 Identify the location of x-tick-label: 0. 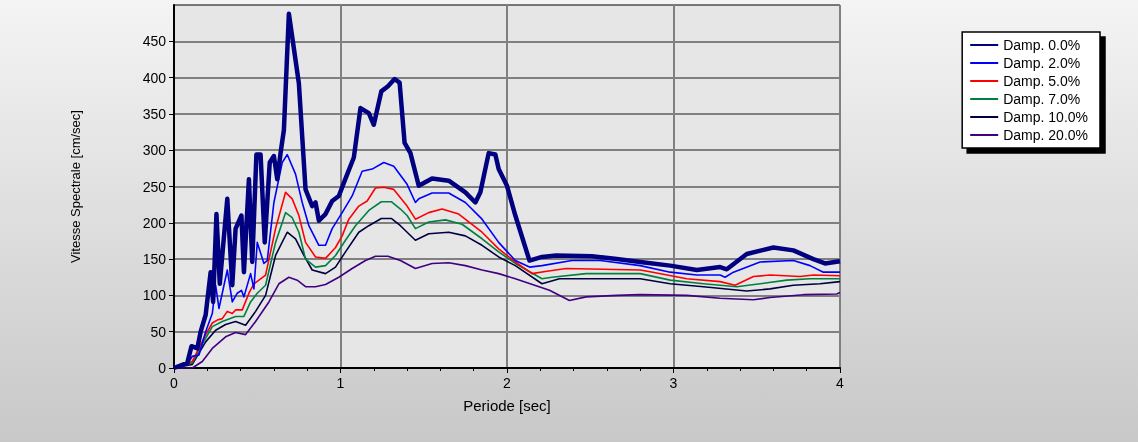
(174, 383).